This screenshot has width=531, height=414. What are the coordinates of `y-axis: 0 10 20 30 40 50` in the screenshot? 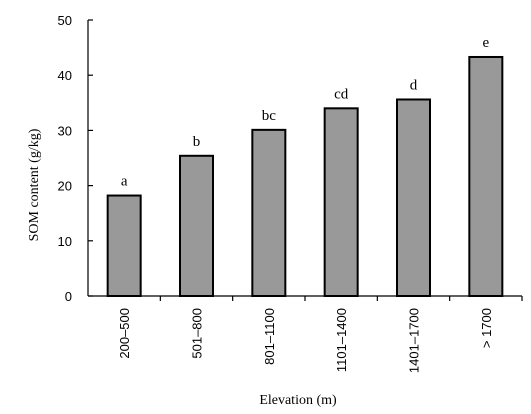 It's located at (75, 158).